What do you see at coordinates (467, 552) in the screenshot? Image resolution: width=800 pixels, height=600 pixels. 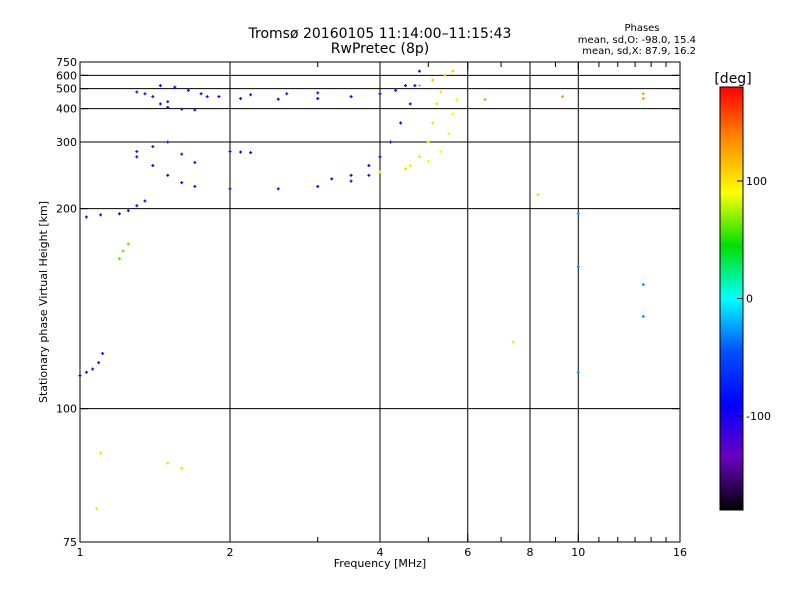 I see `x-tick-label: 6` at bounding box center [467, 552].